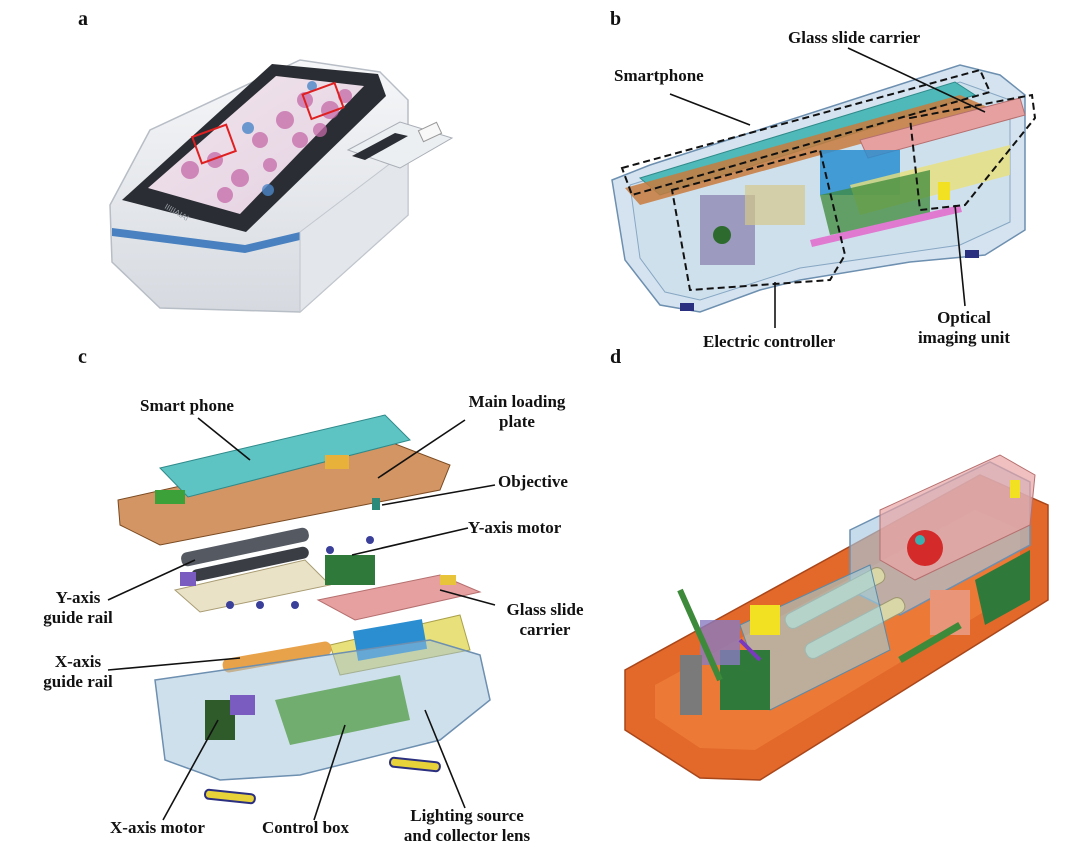  What do you see at coordinates (964, 317) in the screenshot?
I see `label-optical-imaging-unit-line1: Optical` at bounding box center [964, 317].